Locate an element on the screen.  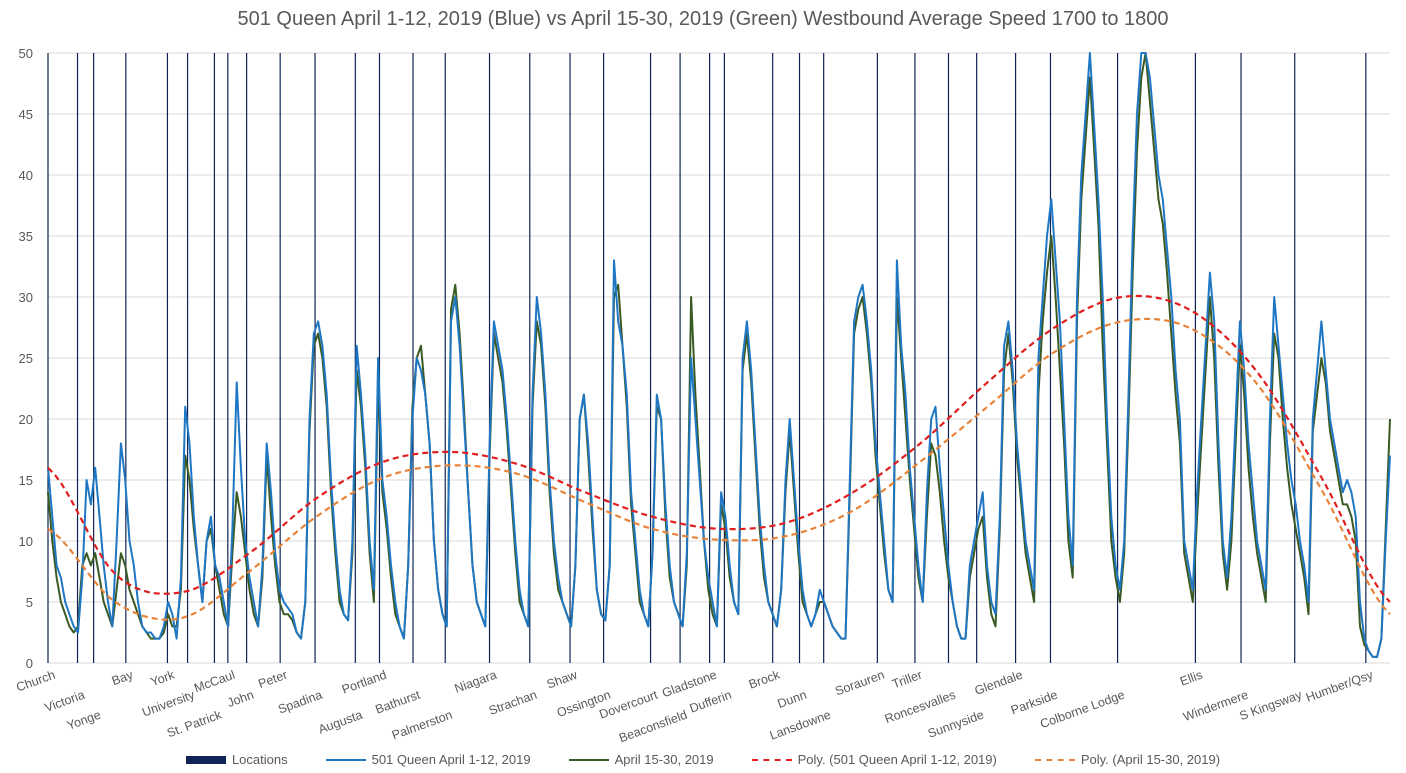
x-tick-label: York is located at coordinates (163, 678).